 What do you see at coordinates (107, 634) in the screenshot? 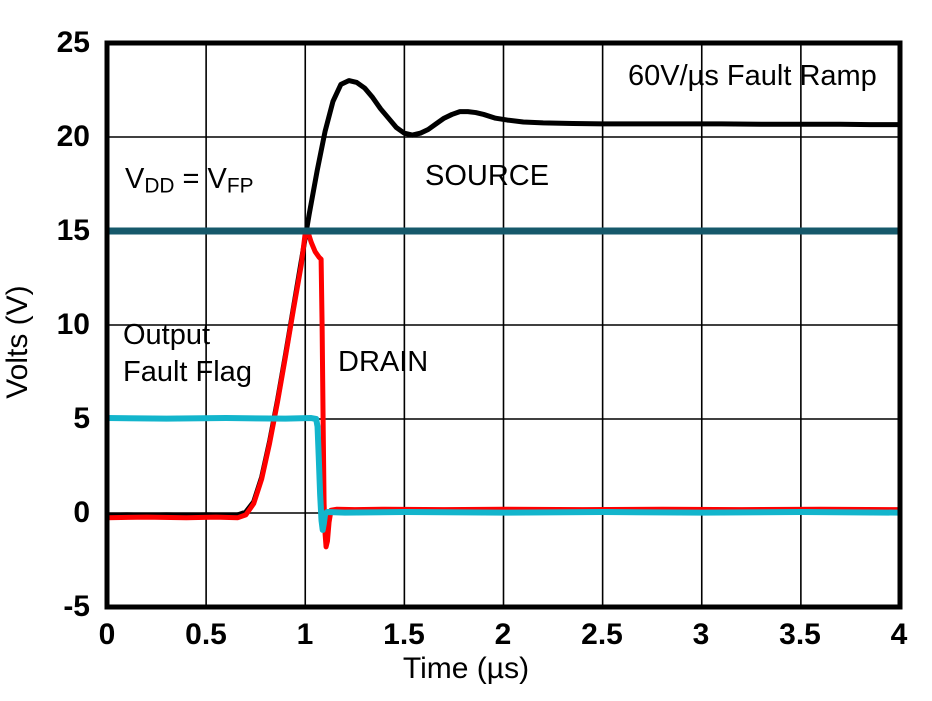
I see `x-tick-label: 0` at bounding box center [107, 634].